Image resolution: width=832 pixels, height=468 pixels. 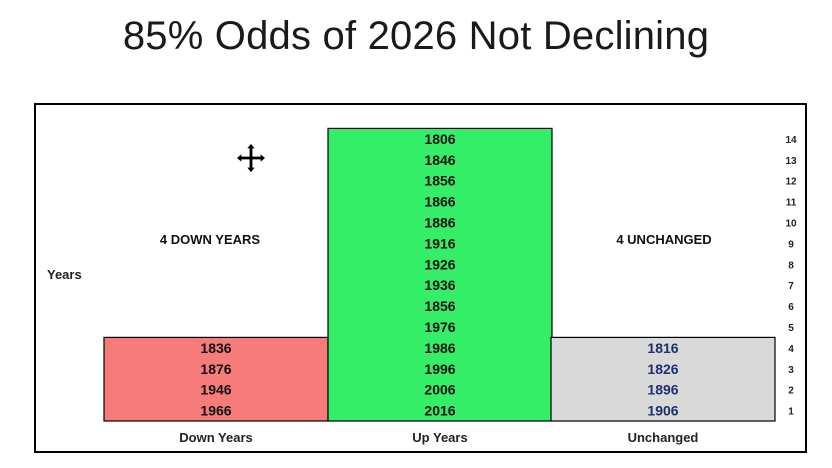 I want to click on x-category-labels-layer: Down Years Up Years Unchanged, so click(x=438, y=437).